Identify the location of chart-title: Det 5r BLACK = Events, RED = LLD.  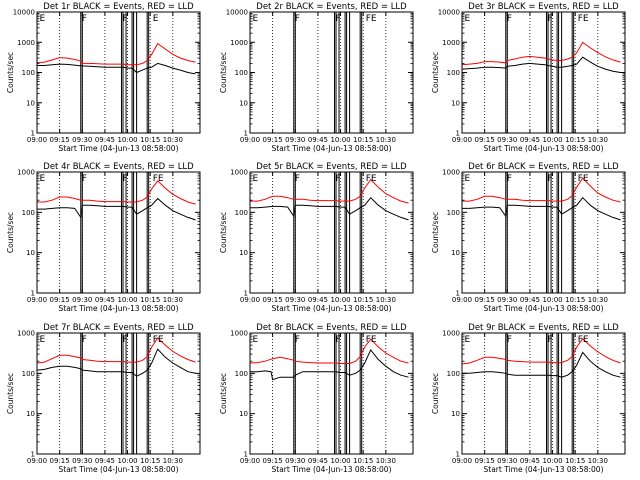
(331, 167).